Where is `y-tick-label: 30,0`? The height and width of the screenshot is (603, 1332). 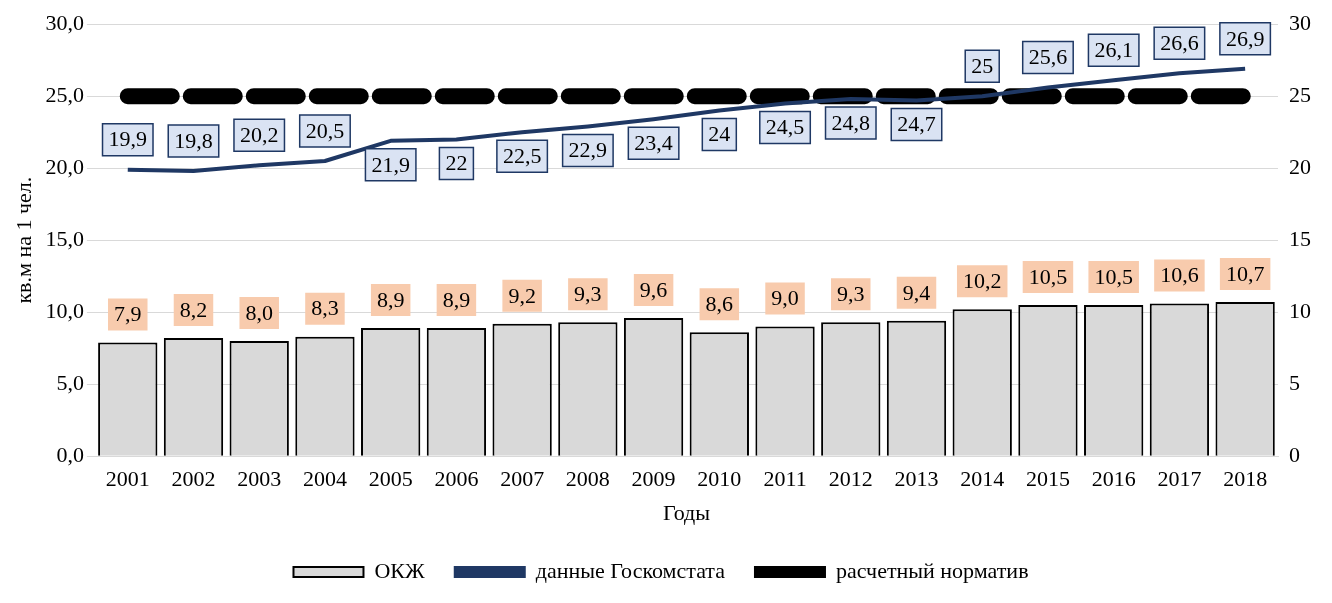
y-tick-label: 30,0 is located at coordinates (64, 22).